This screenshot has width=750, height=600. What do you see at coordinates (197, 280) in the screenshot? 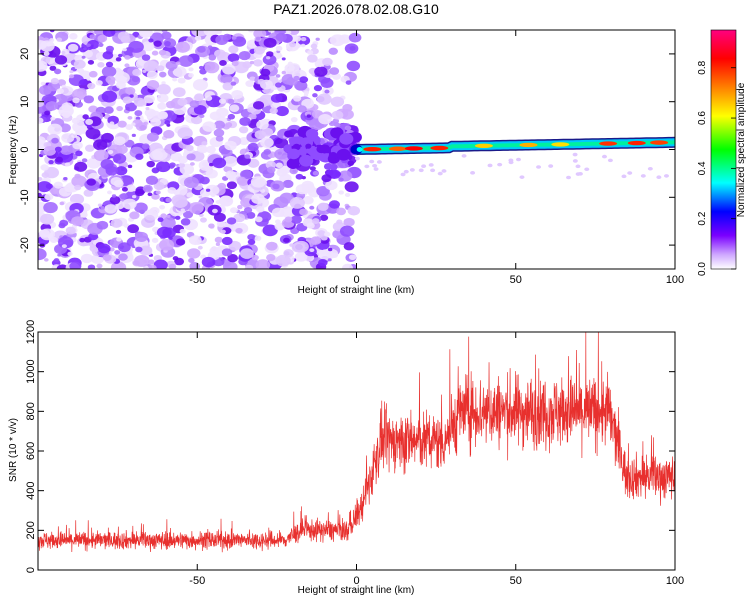
I see `x-tick-label: -50` at bounding box center [197, 280].